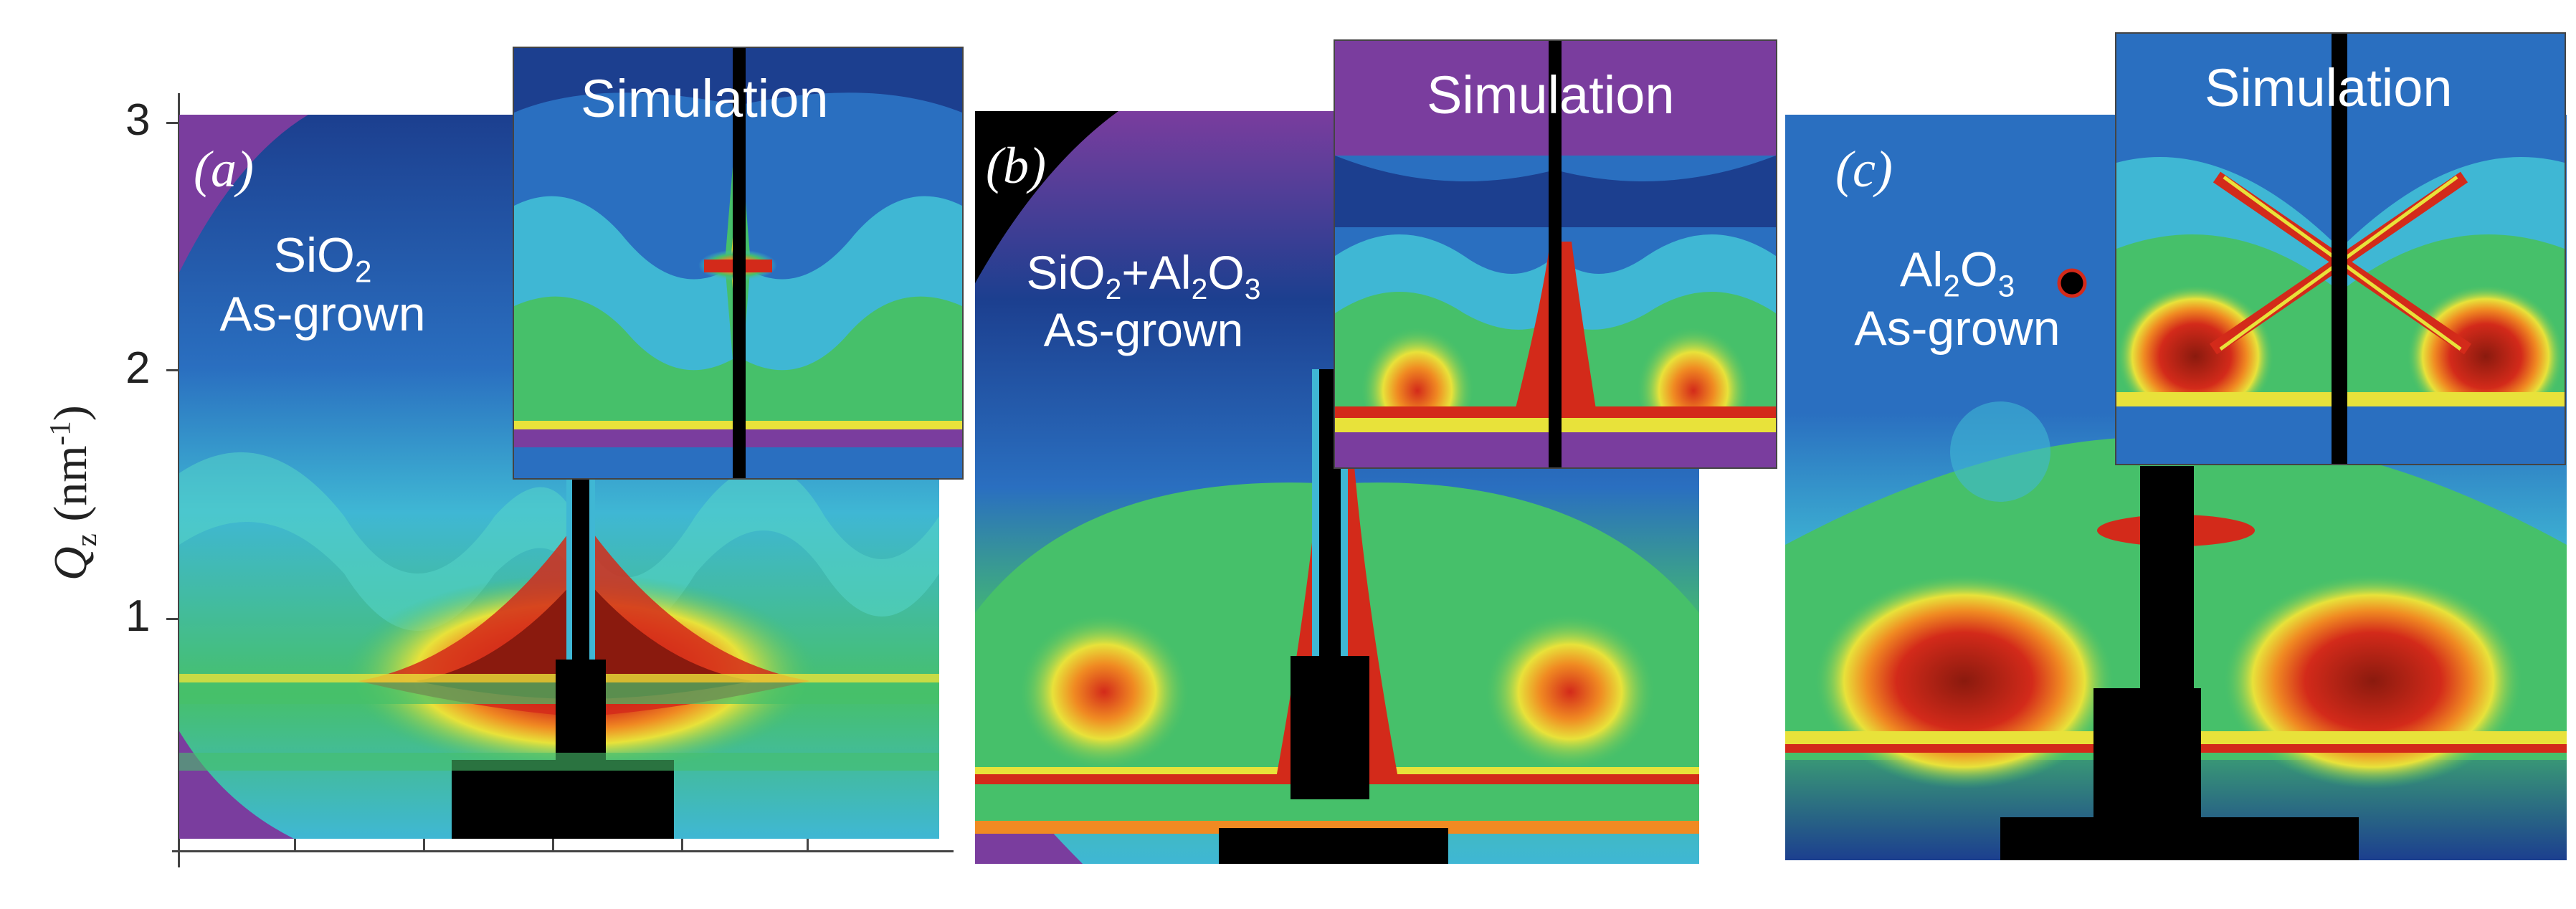 The width and height of the screenshot is (2576, 909). I want to click on panel-b-simulation-inset, so click(1556, 254).